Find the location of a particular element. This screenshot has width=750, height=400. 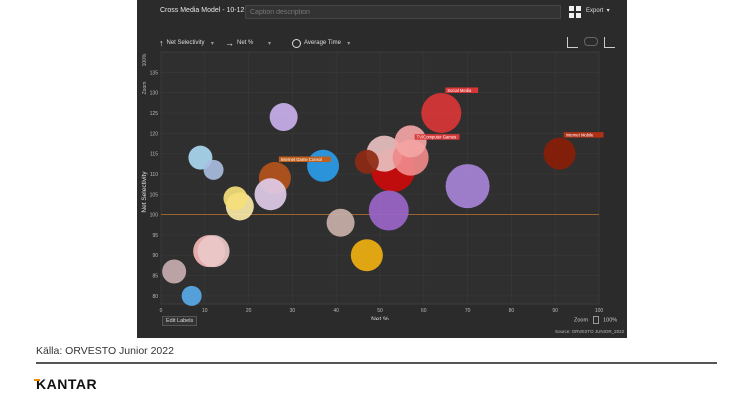

size-selector-label: Average Time is located at coordinates (322, 43).